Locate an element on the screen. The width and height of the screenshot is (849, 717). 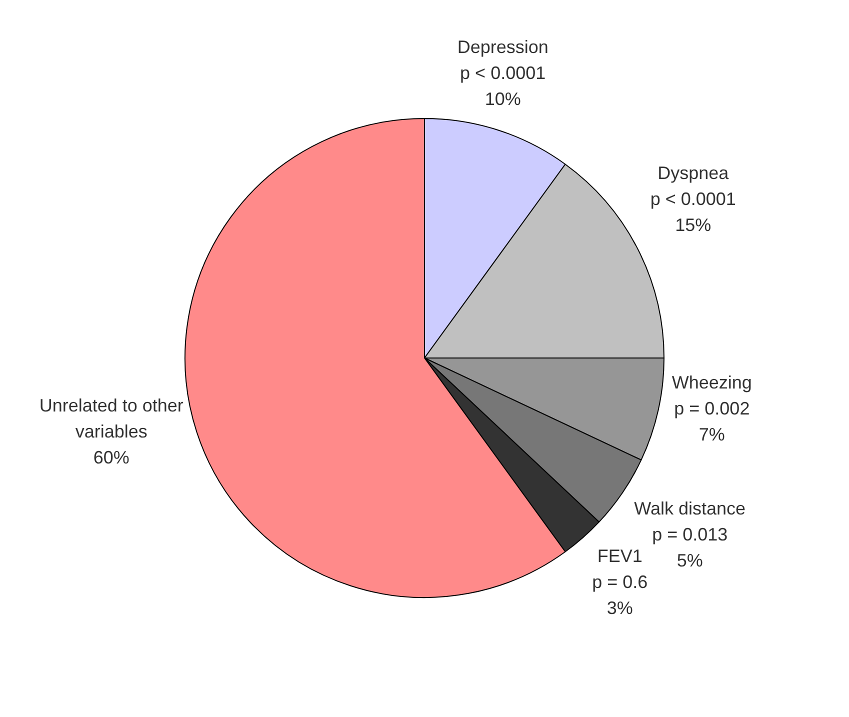
data-label: 3% is located at coordinates (619, 608).